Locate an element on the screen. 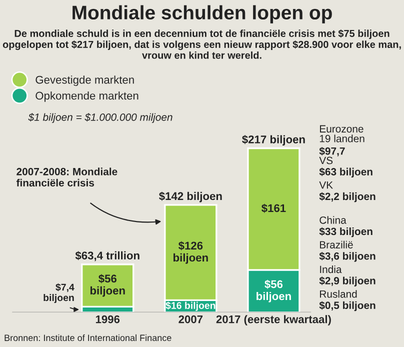  x-tick-label: 1996 is located at coordinates (108, 319).